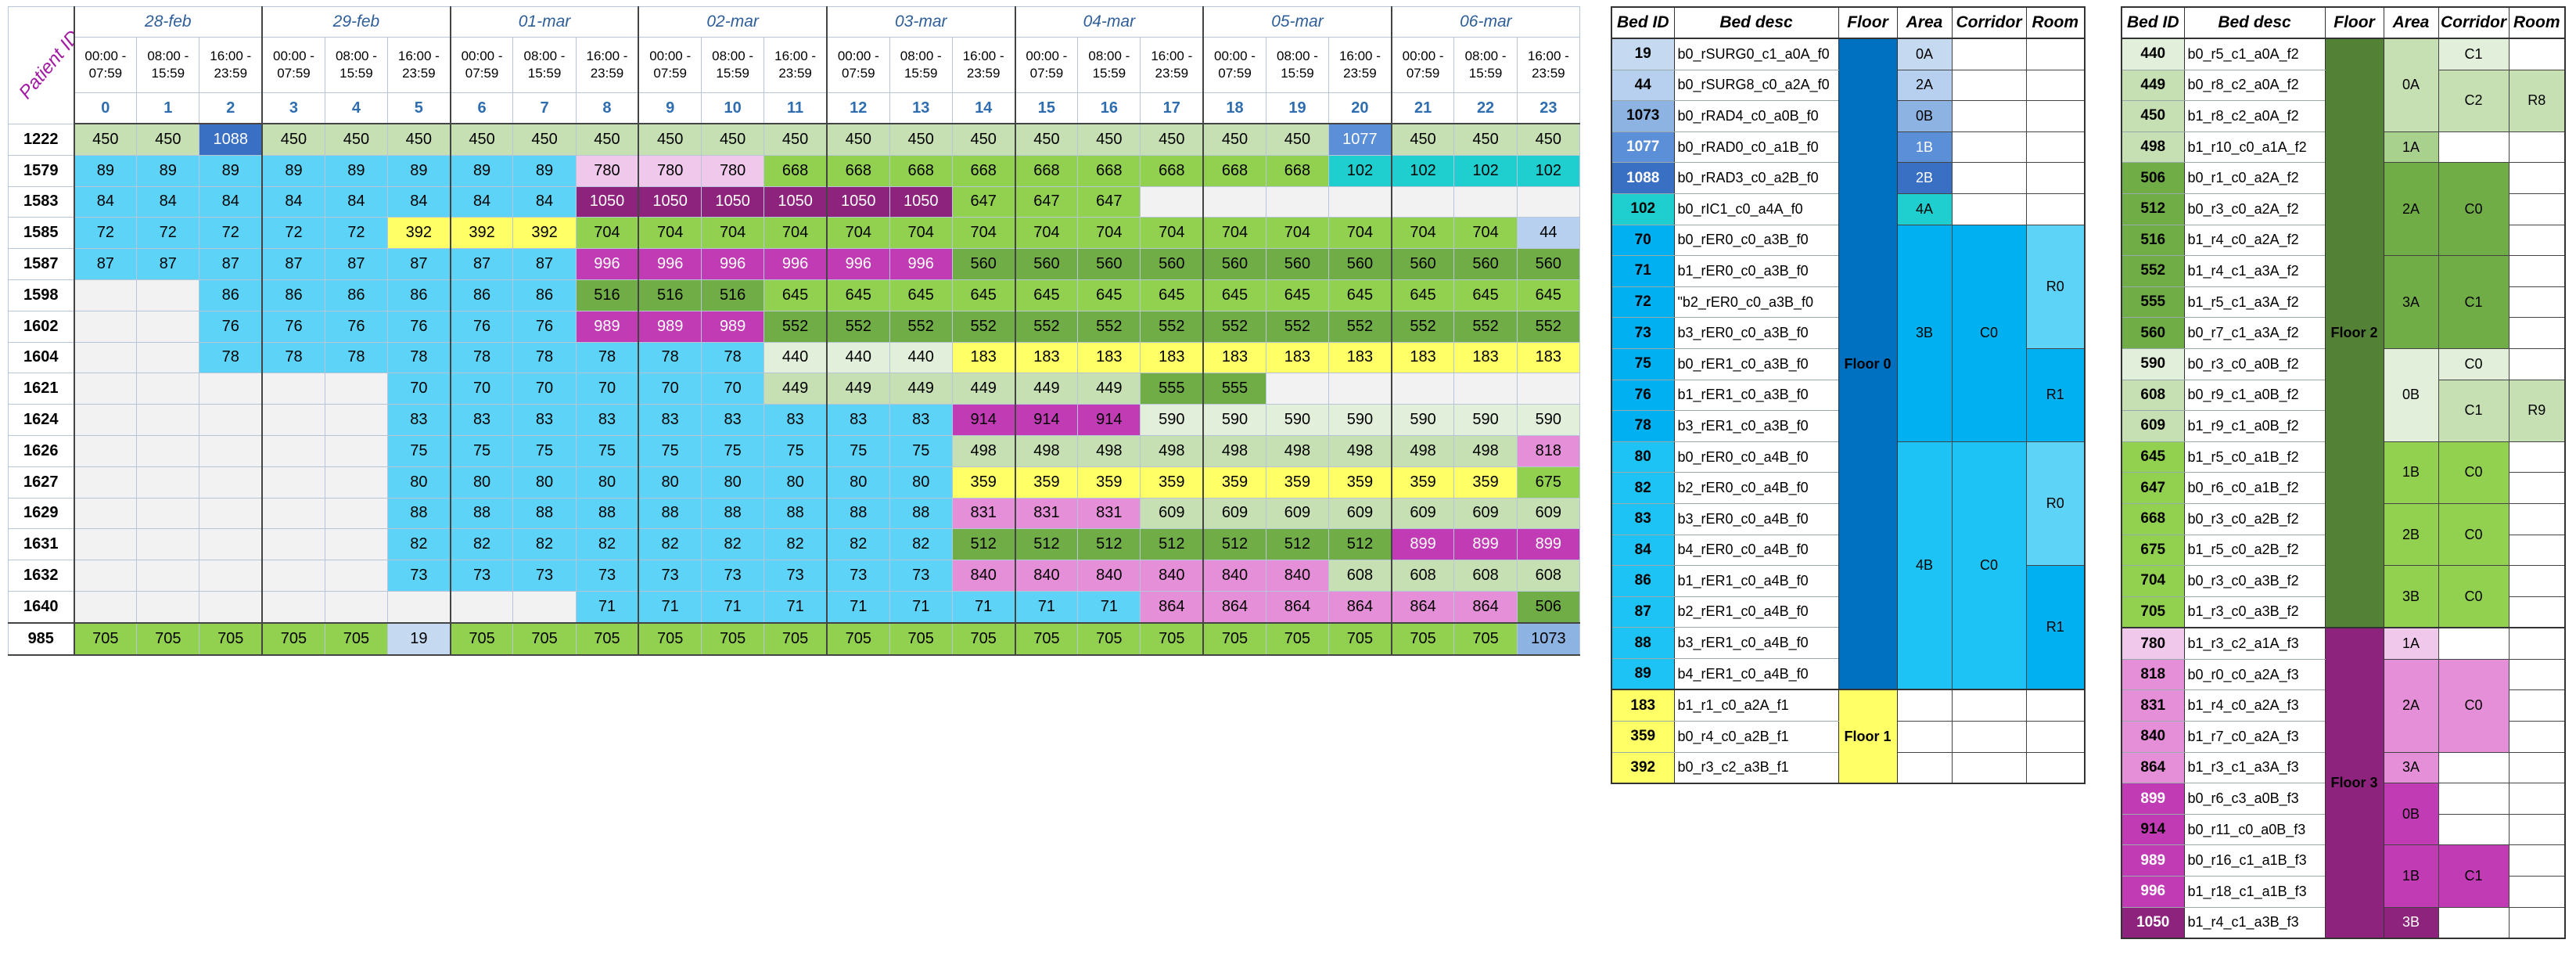 The width and height of the screenshot is (2576, 954). What do you see at coordinates (356, 170) in the screenshot?
I see `bed-assignment-cell: 89` at bounding box center [356, 170].